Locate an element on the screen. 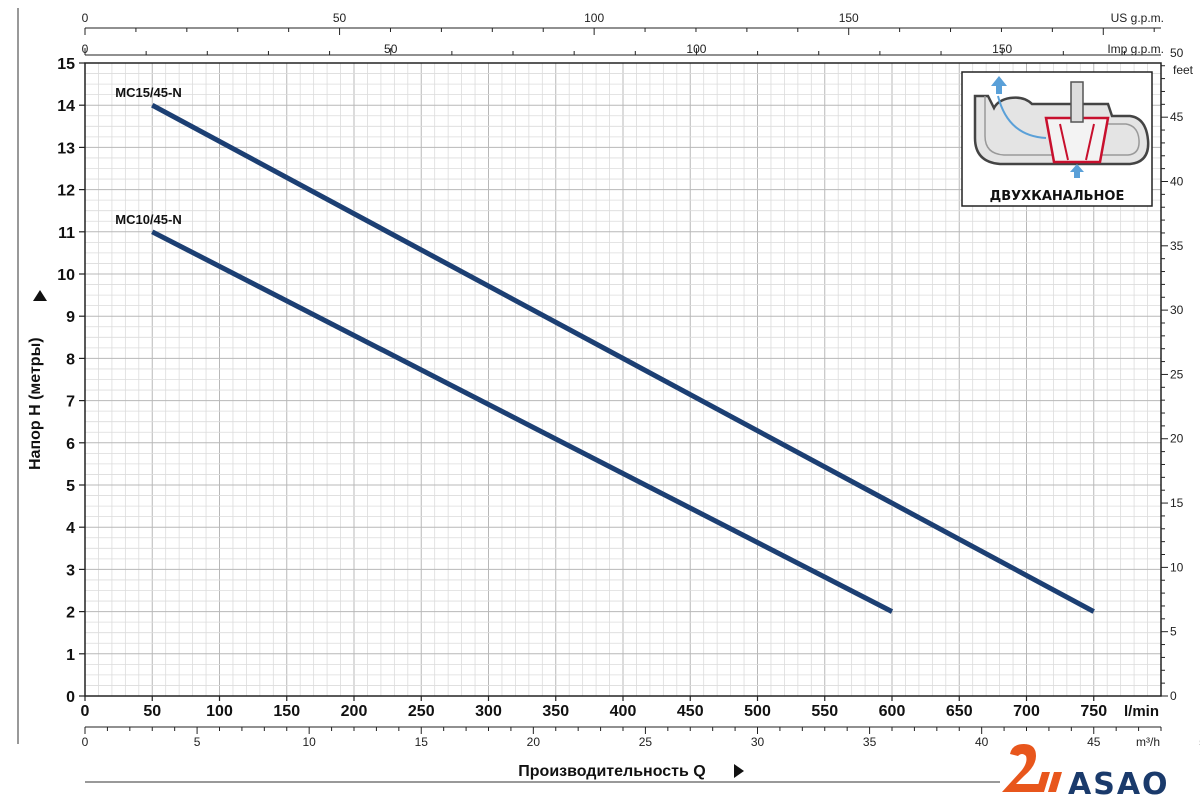  imp-gpm-tick-label: 100 is located at coordinates (696, 49).